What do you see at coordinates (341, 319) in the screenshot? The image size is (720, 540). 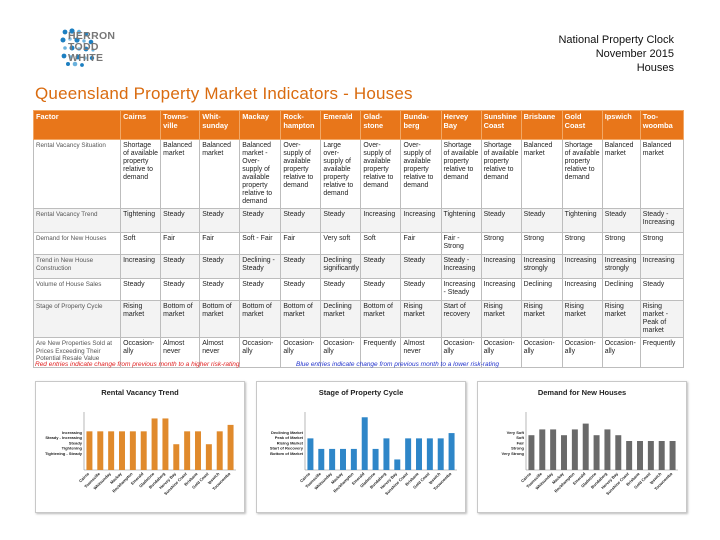 I see `table-cell: Declining market` at bounding box center [341, 319].